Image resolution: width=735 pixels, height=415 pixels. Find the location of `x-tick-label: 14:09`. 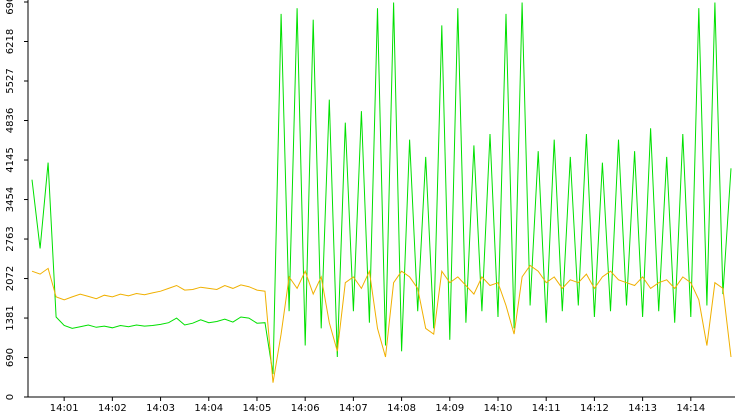

x-tick-label: 14:09 is located at coordinates (449, 408).